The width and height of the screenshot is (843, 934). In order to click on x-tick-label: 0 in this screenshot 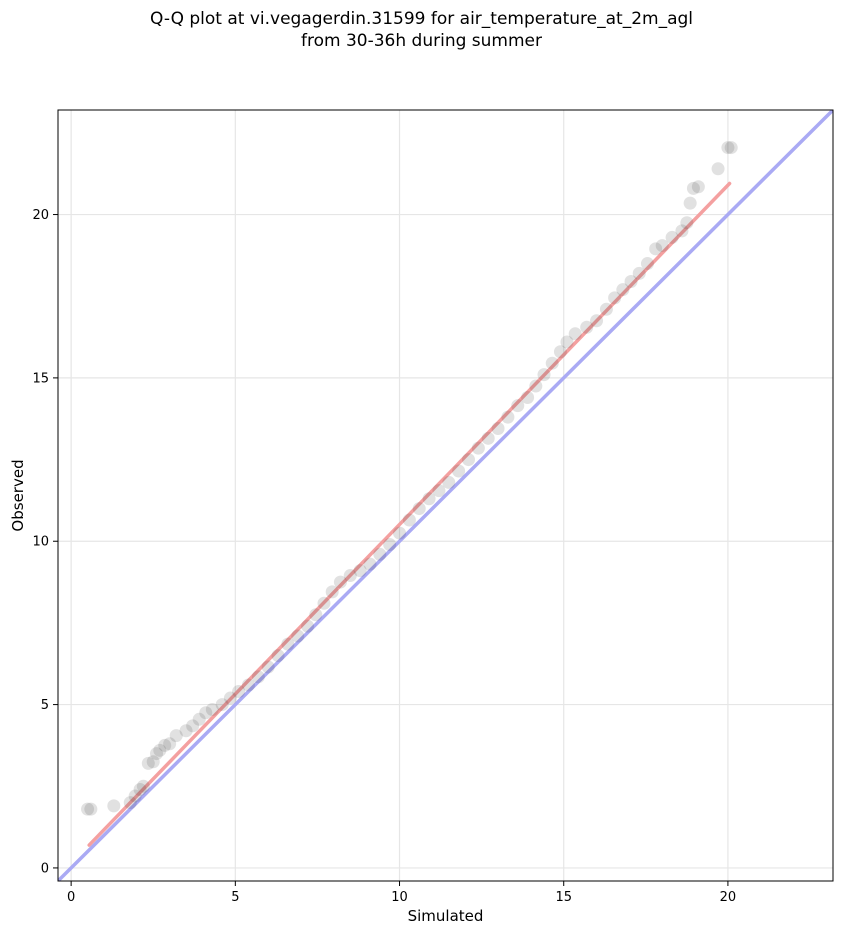, I will do `click(71, 897)`.